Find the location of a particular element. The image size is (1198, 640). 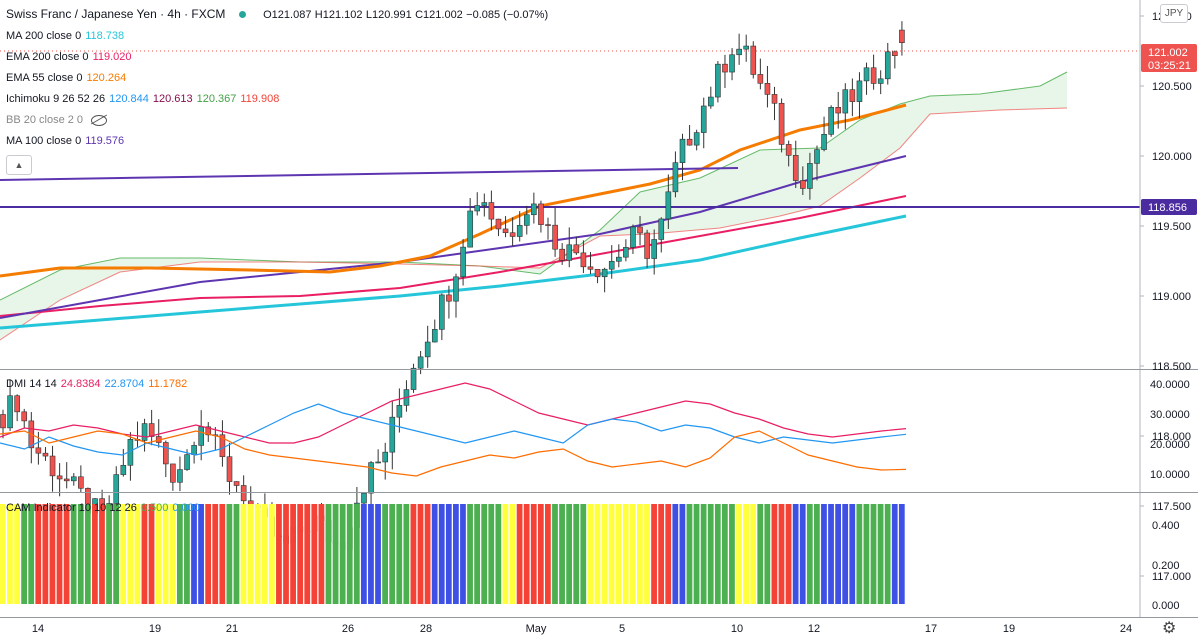

hline-price-label: 118.856 is located at coordinates (1167, 208).